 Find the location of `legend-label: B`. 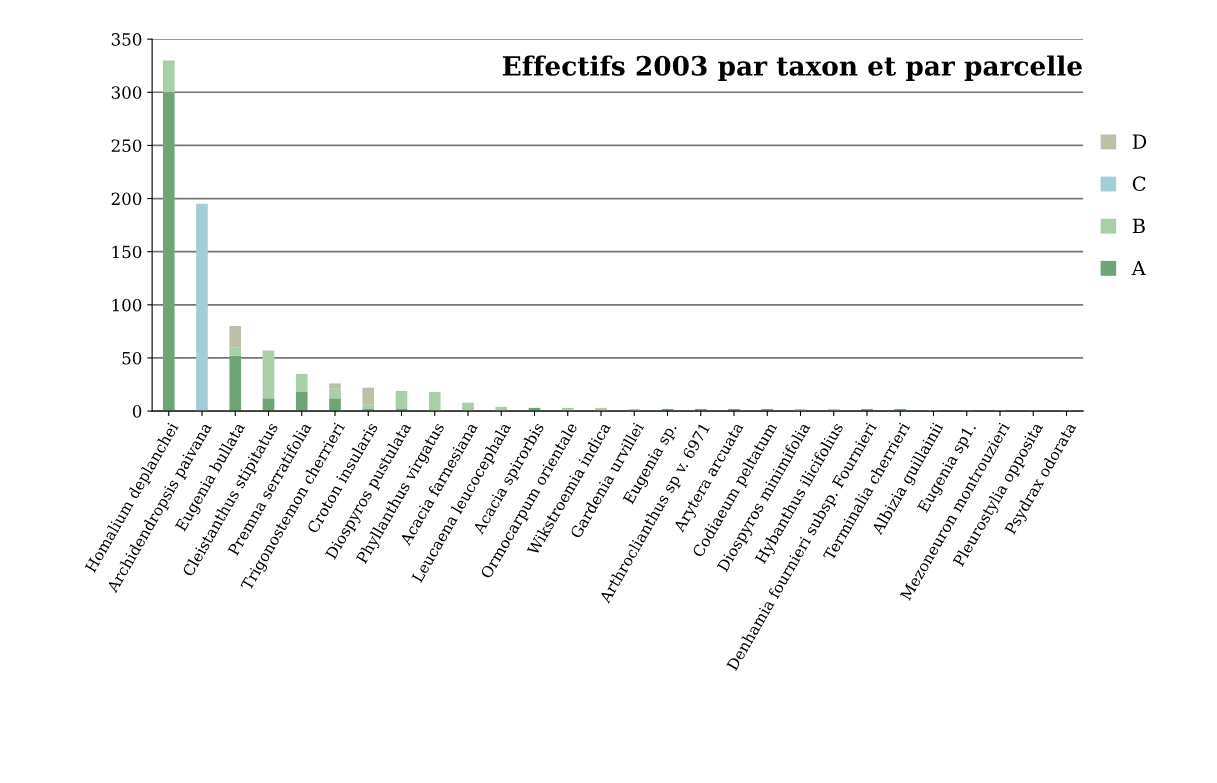

legend-label: B is located at coordinates (1138, 225).